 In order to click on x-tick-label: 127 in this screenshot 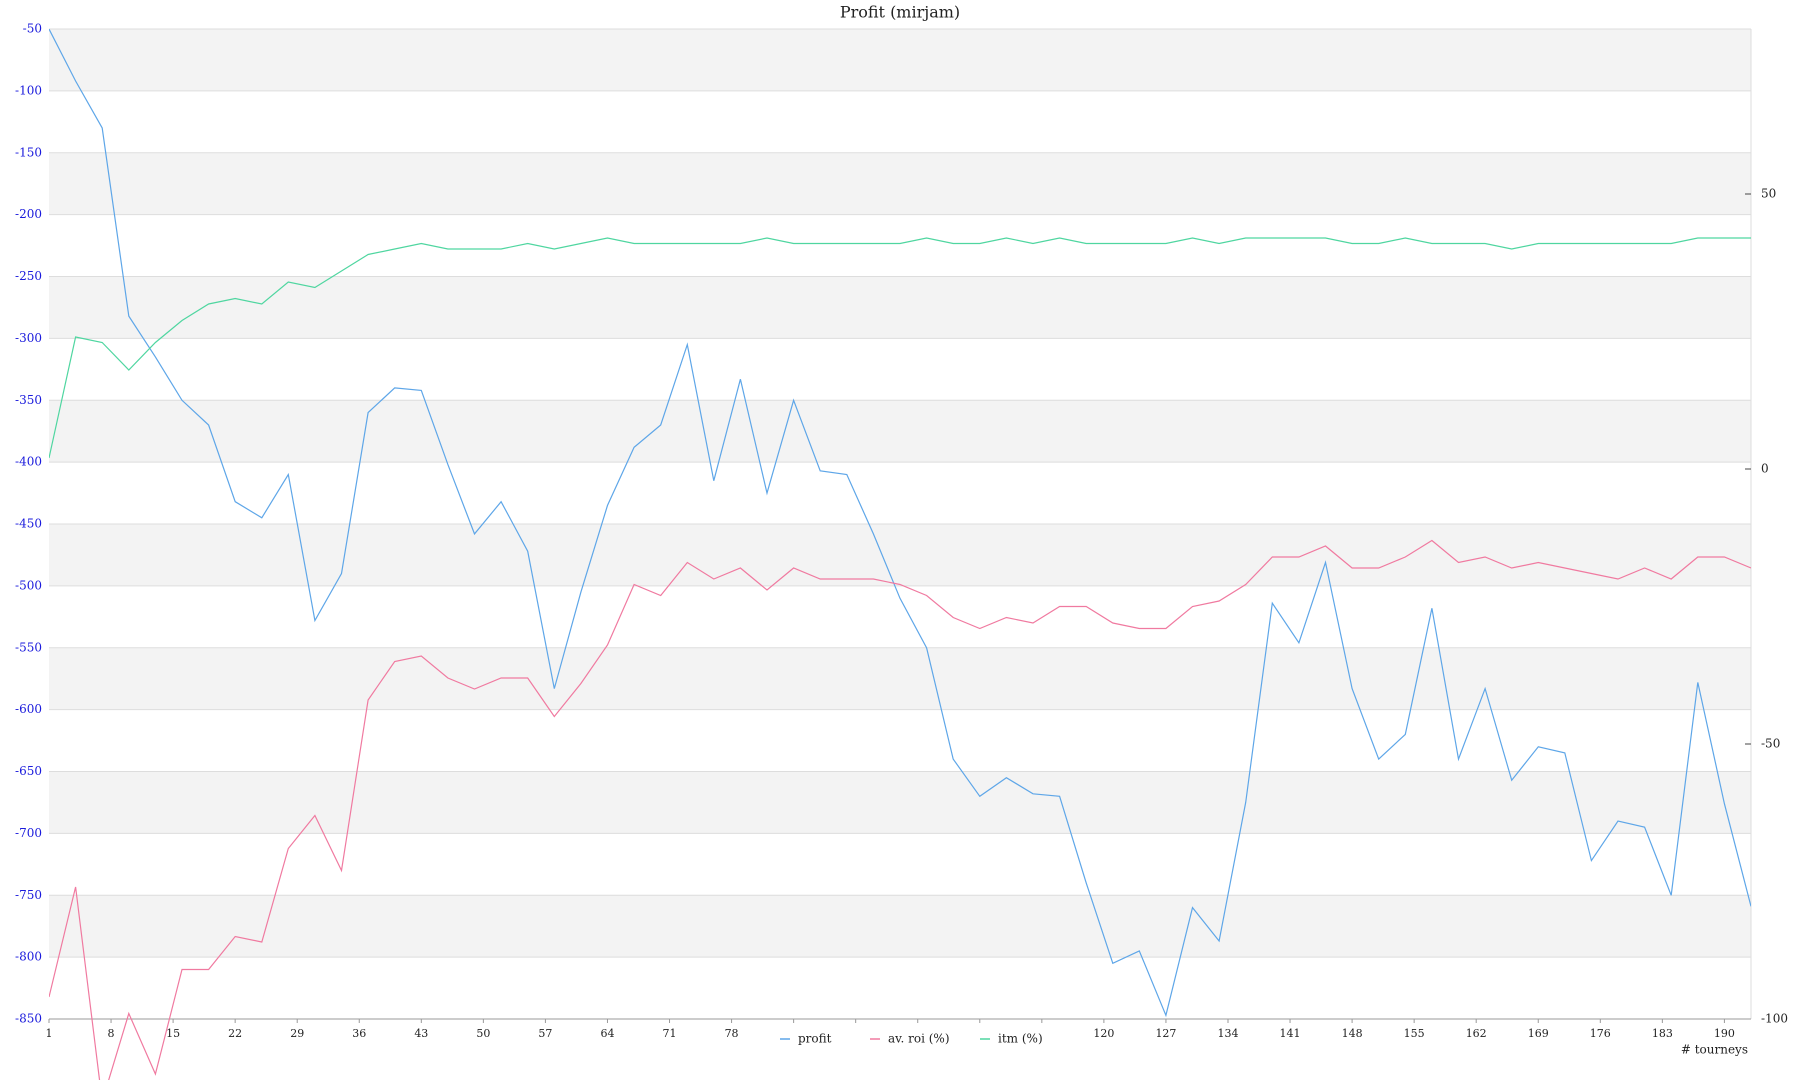, I will do `click(1165, 1033)`.